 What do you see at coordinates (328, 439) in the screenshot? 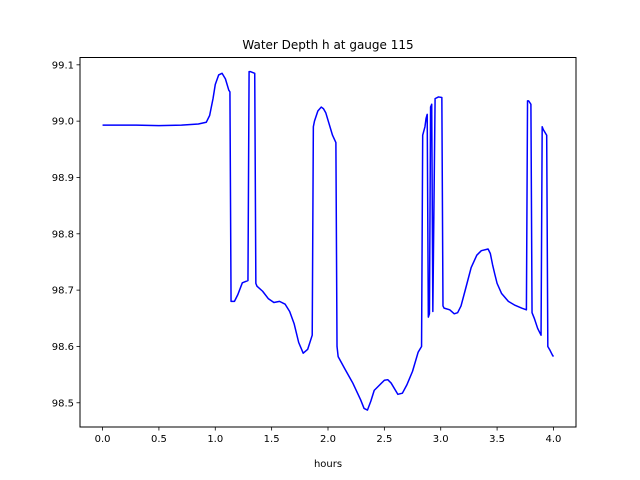
I see `x-tick-label: 2.0` at bounding box center [328, 439].